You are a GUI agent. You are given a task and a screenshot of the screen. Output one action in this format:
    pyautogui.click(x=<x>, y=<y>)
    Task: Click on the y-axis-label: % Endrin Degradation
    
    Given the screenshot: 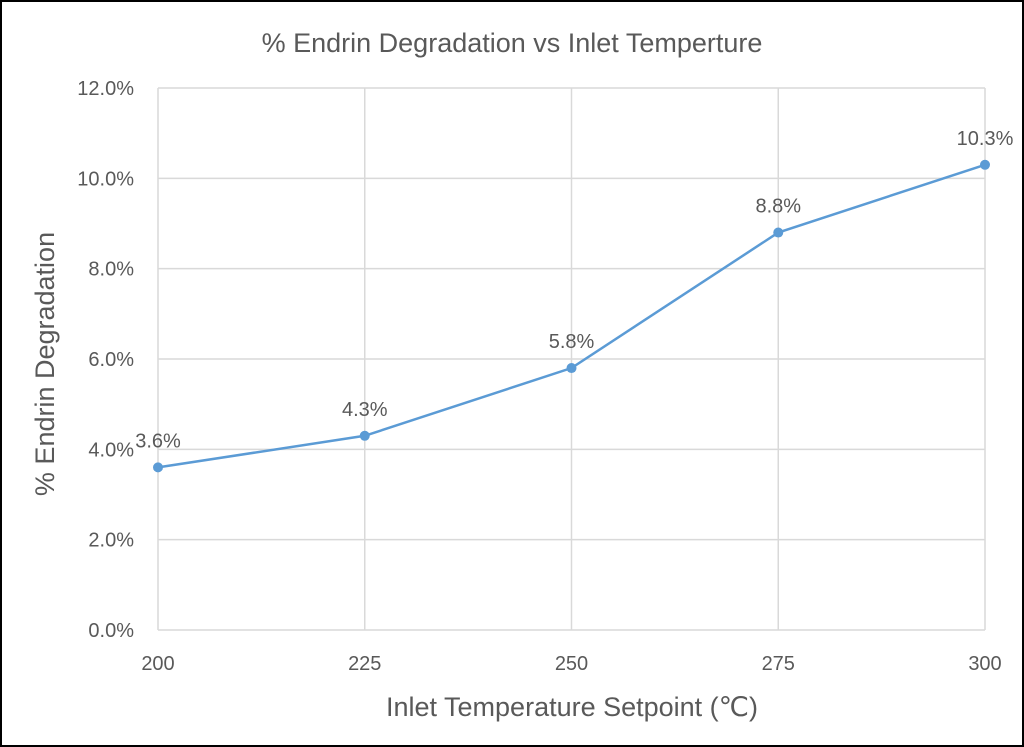 What is the action you would take?
    pyautogui.click(x=45, y=364)
    